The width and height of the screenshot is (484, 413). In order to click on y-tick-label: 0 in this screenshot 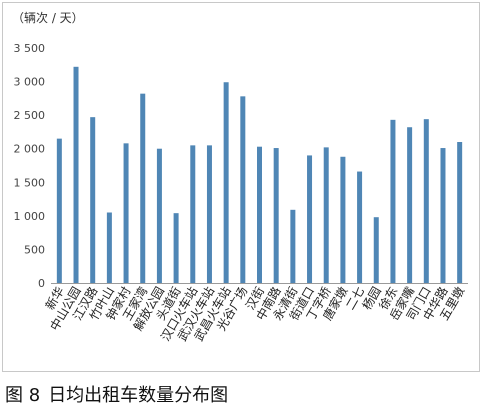, I will do `click(41, 283)`.